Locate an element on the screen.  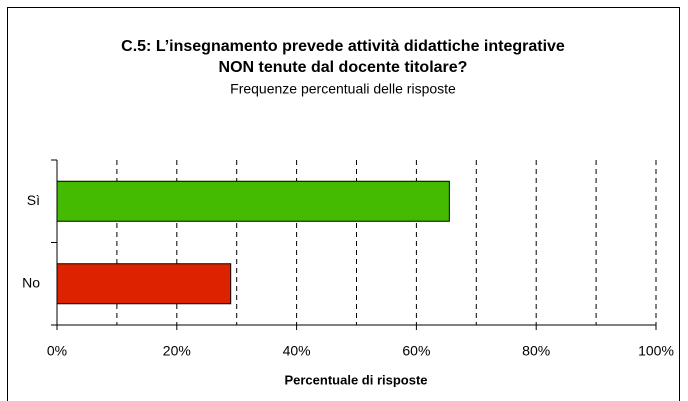
x-axis-label: Percentuale di risposte is located at coordinates (355, 379).